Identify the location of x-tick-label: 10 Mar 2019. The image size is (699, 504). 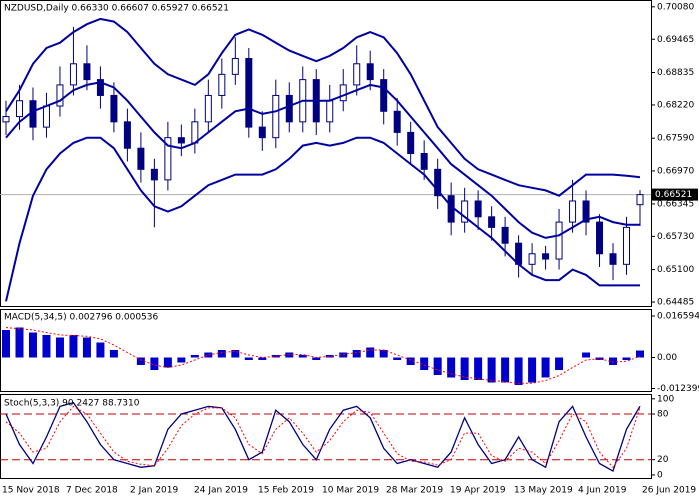
(350, 491).